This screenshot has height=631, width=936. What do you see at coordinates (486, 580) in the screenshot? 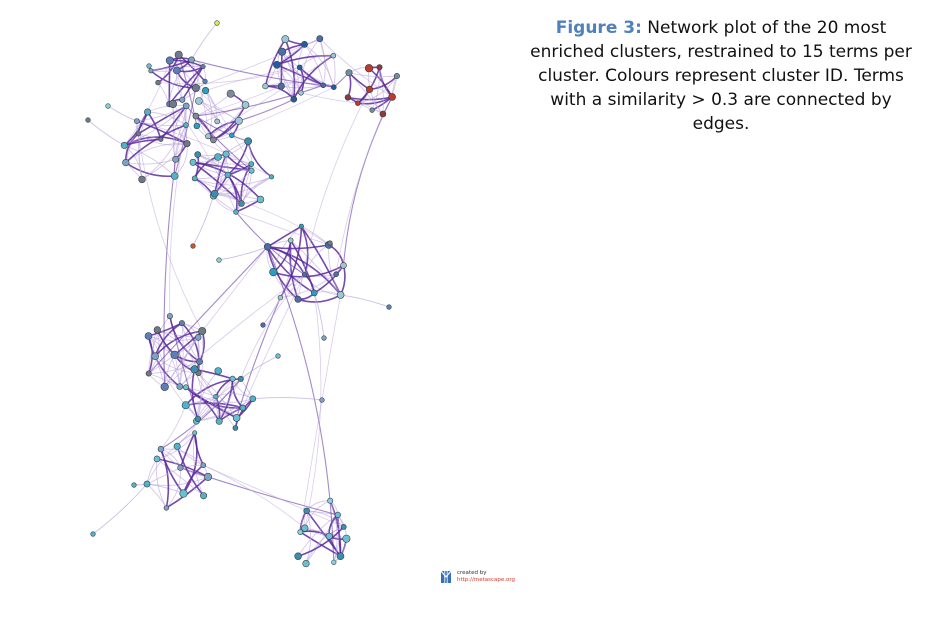
I see `credit-url: http://metascape.org` at bounding box center [486, 580].